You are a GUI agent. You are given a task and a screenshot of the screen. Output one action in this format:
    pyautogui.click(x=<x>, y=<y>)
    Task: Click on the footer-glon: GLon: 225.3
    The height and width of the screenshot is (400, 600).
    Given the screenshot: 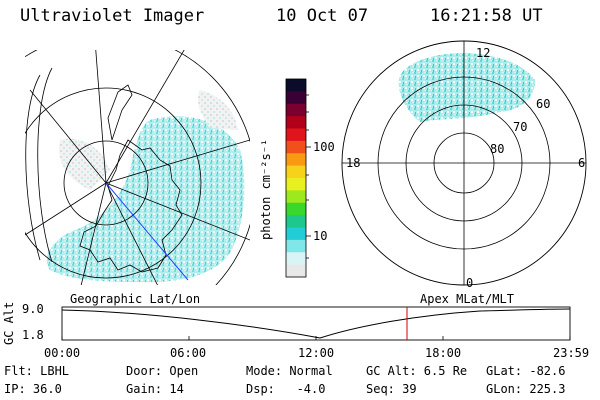 What is the action you would take?
    pyautogui.click(x=526, y=389)
    